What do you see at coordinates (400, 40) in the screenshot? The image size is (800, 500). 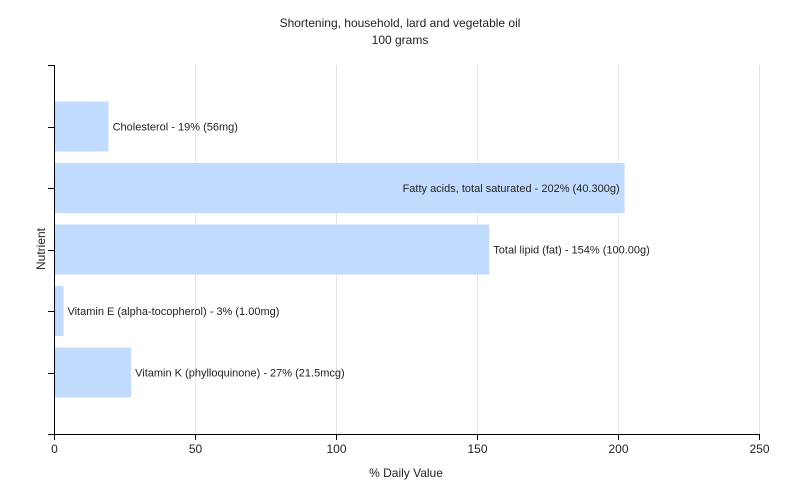 I see `chart-subtitle: 100 grams` at bounding box center [400, 40].